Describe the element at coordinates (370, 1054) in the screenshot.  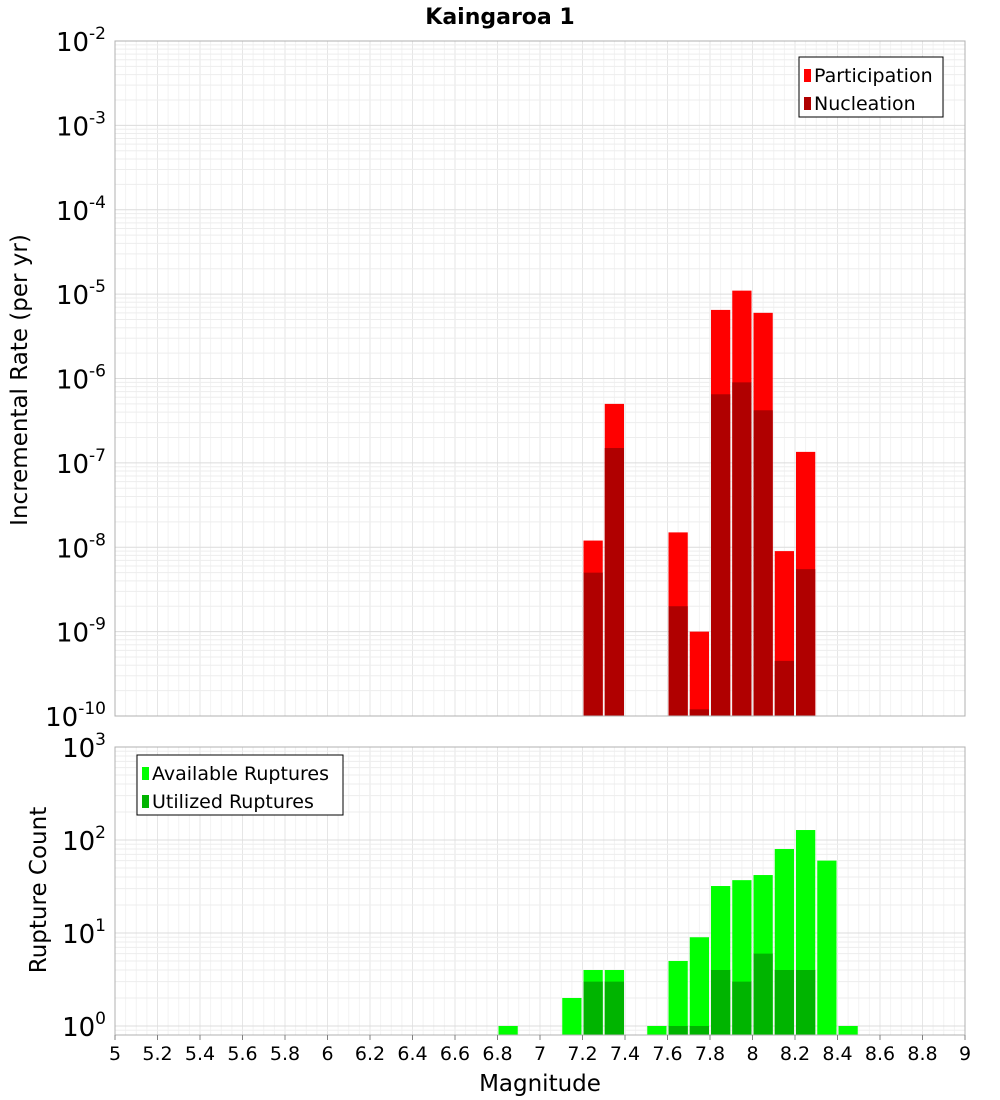
I see `x-tick-label: 6.2` at that location.